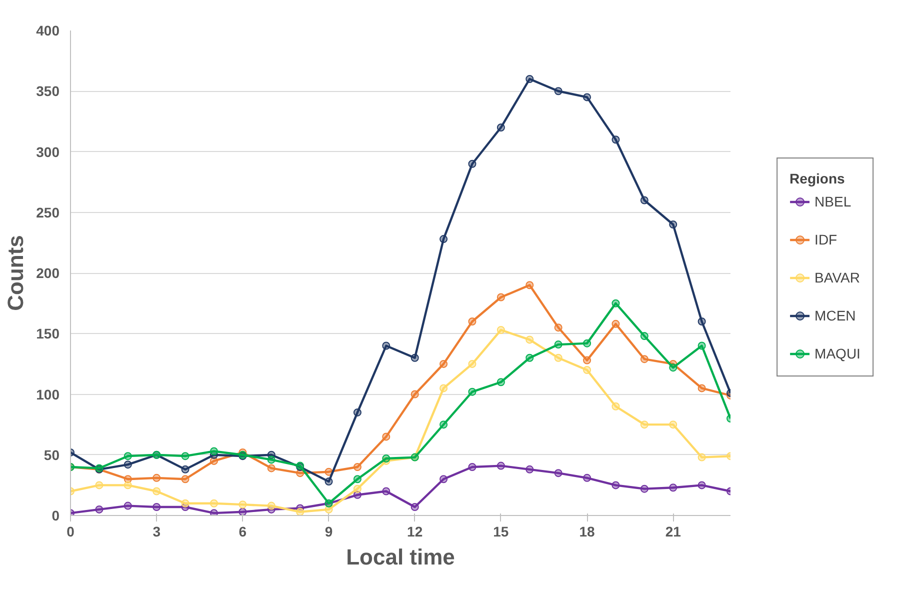 This screenshot has width=924, height=600. I want to click on y-tick-label: 350, so click(48, 91).